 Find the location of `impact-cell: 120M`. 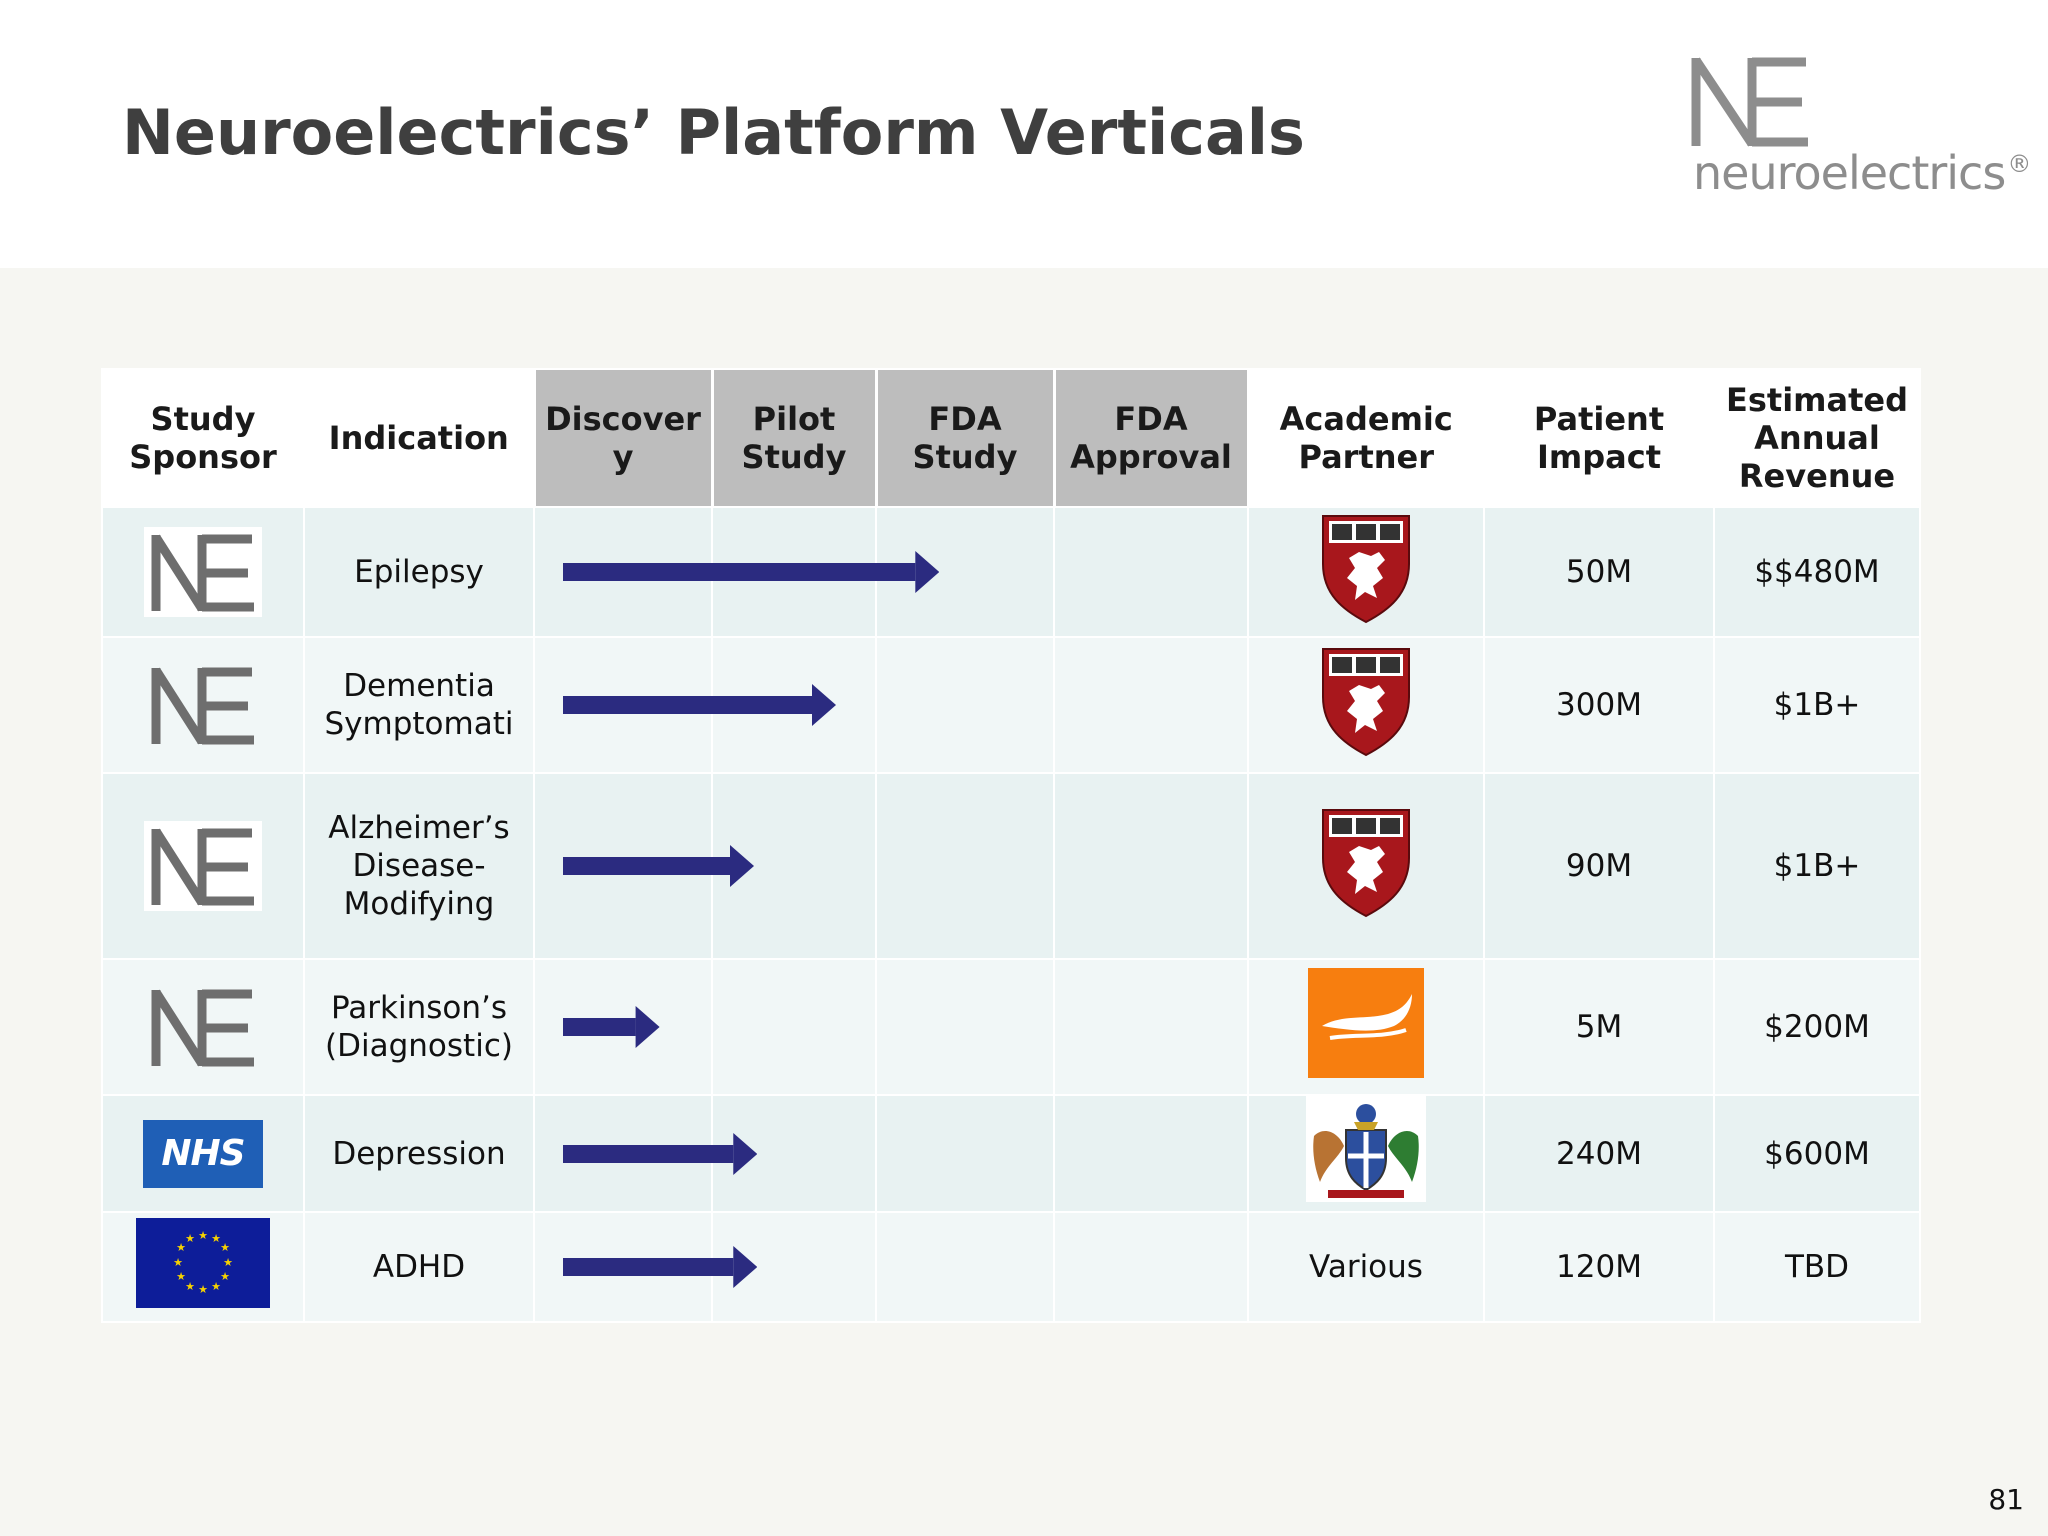

impact-cell: 120M is located at coordinates (1599, 1267).